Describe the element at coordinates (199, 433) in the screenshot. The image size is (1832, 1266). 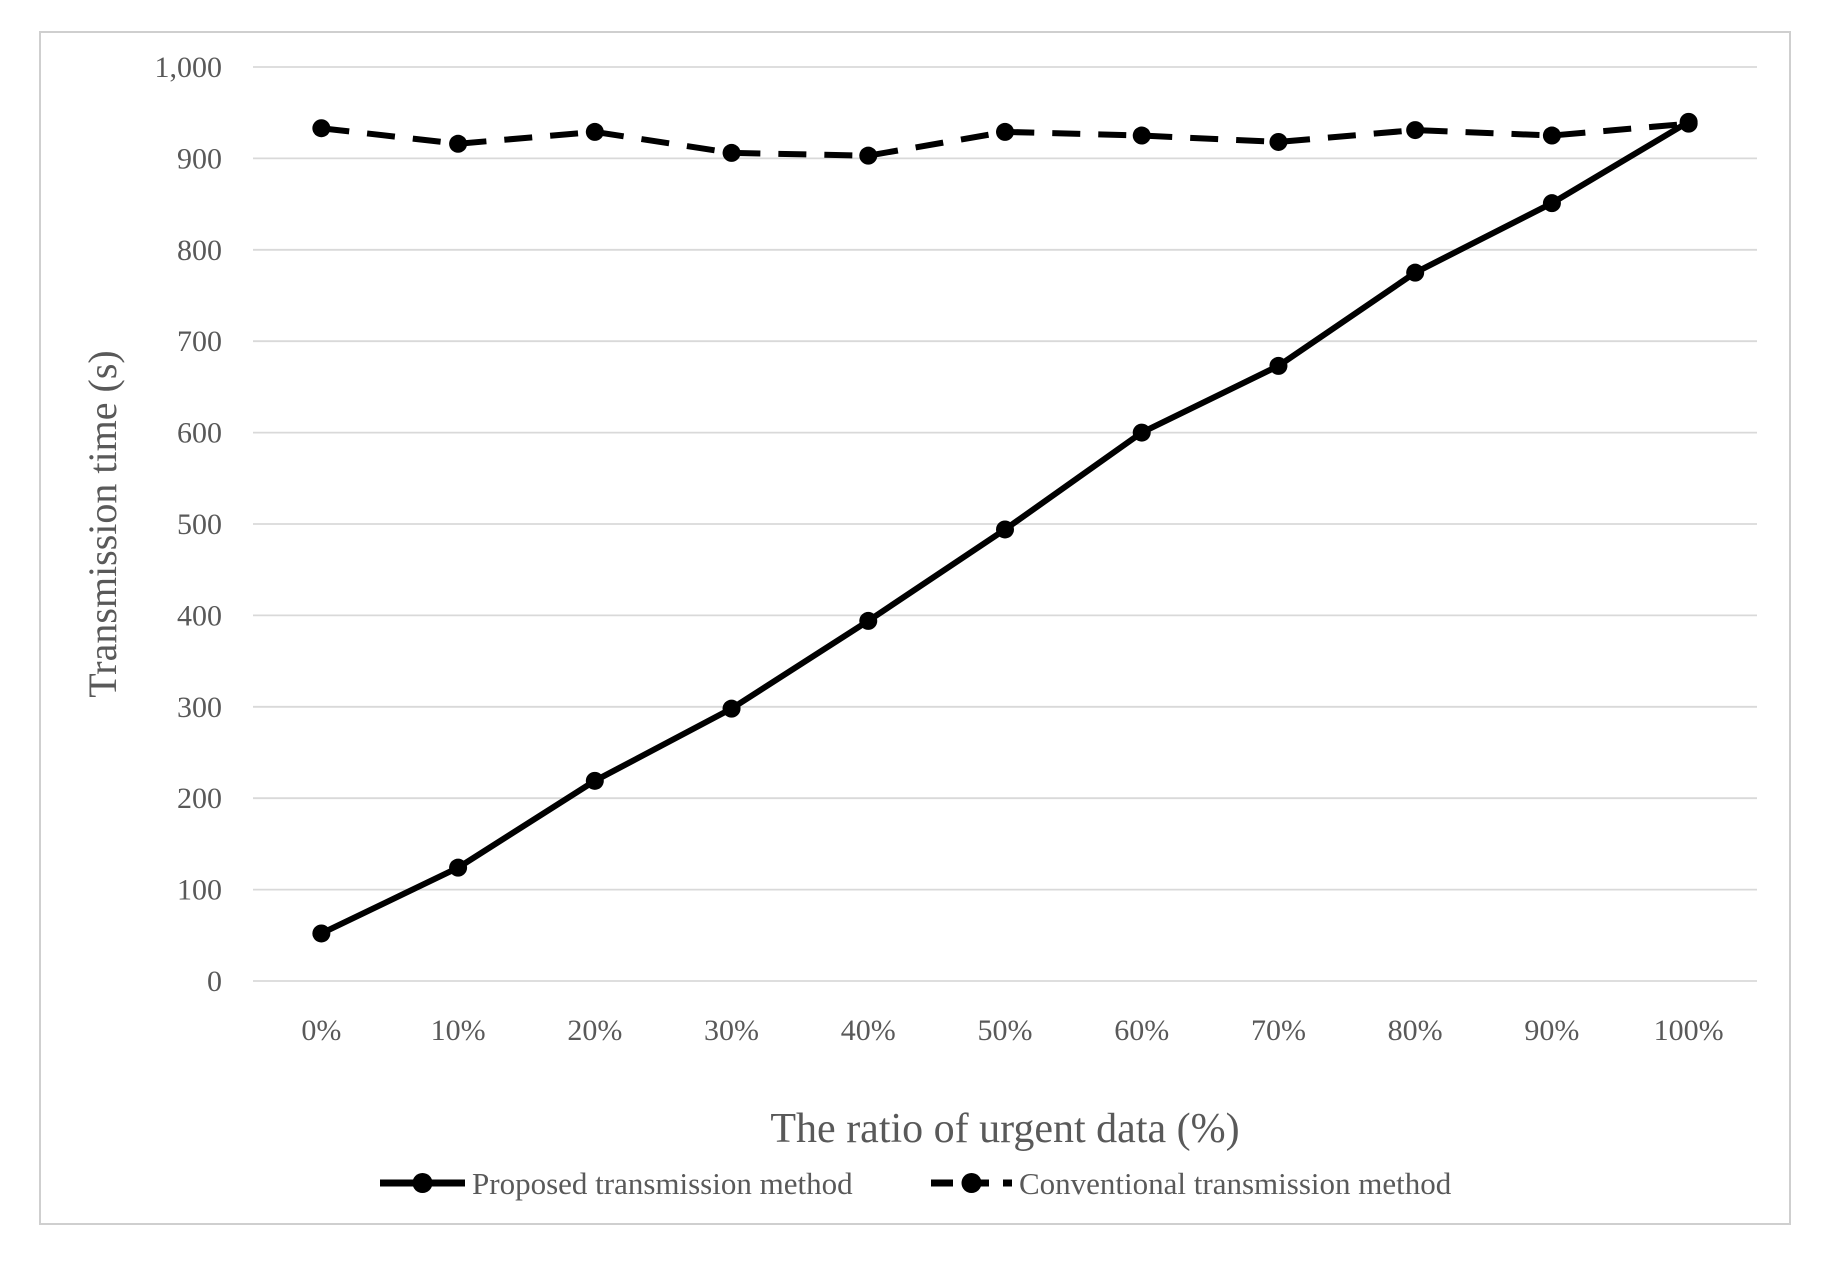
I see `y-tick-label: 600` at that location.